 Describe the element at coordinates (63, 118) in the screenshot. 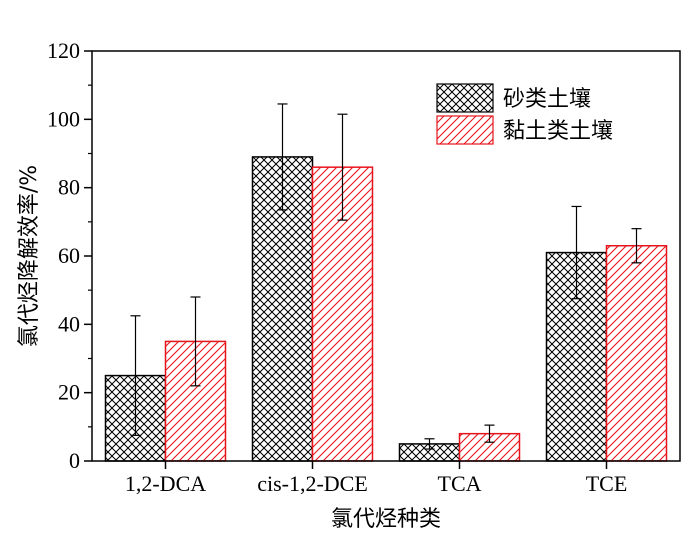

I see `y-tick-label: 100` at that location.